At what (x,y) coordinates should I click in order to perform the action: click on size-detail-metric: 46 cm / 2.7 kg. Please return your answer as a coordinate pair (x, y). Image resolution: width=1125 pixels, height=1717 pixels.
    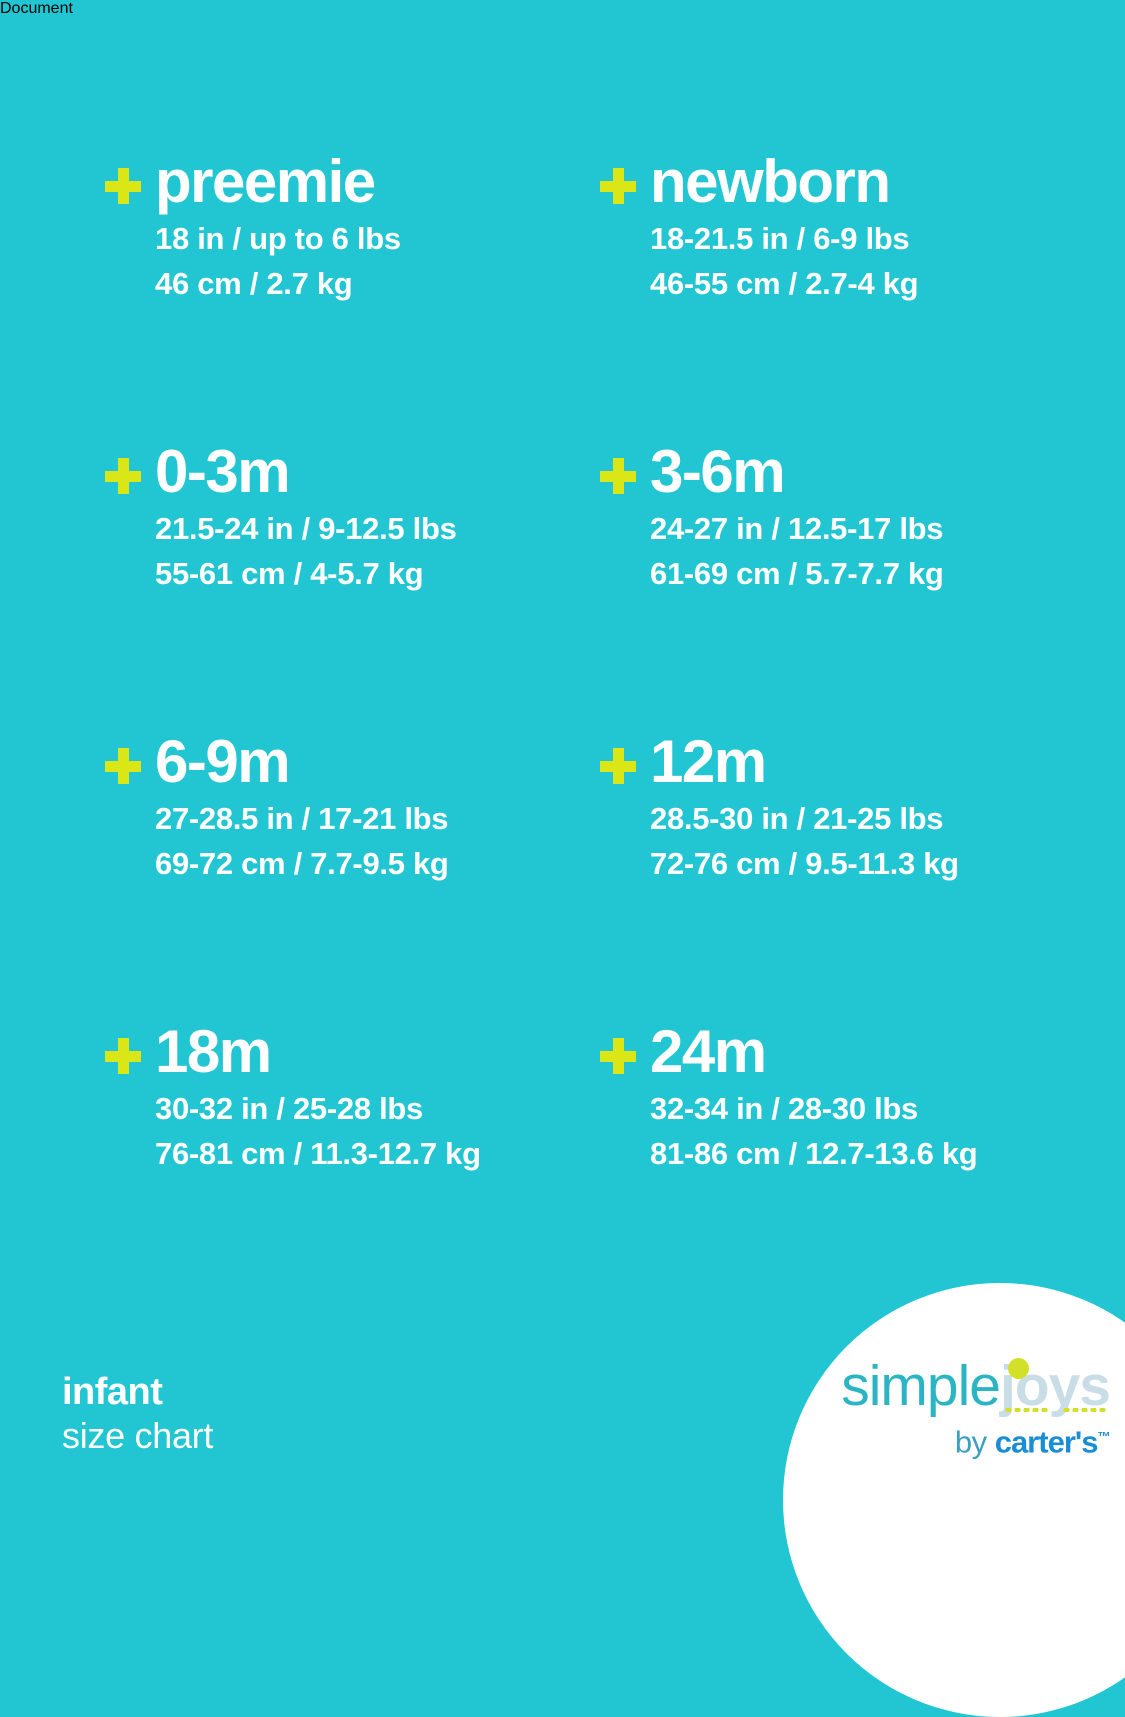
    Looking at the image, I should click on (254, 283).